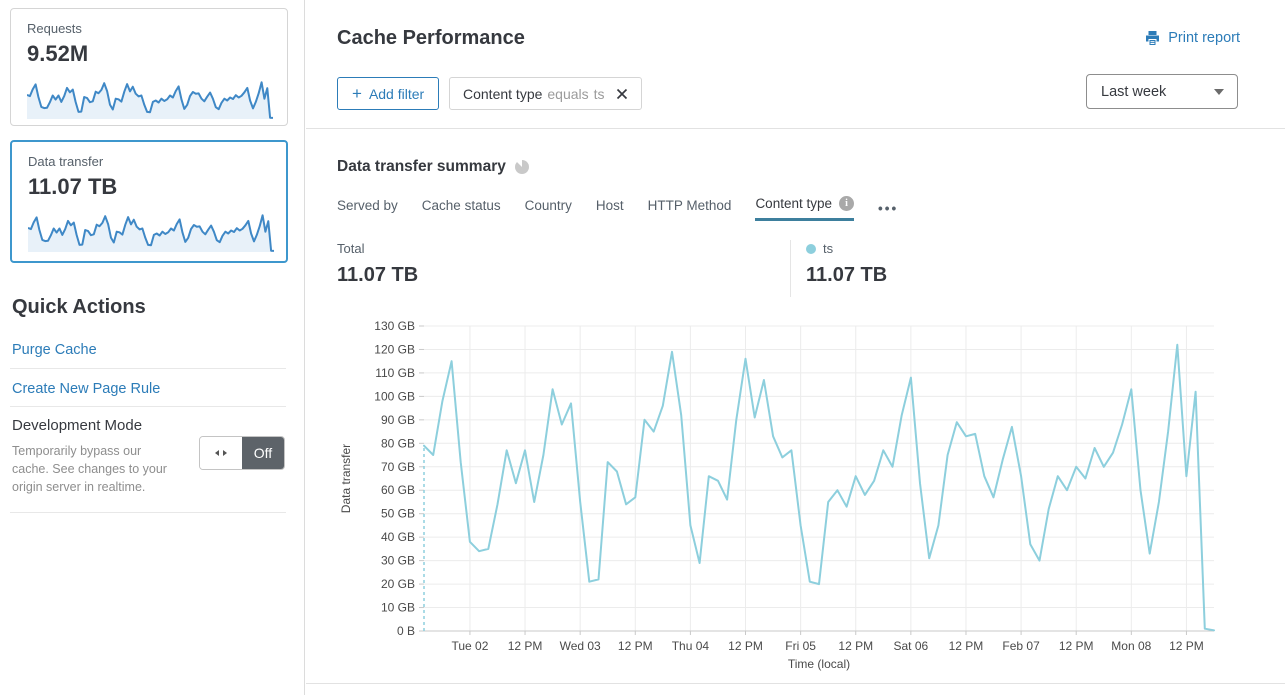  What do you see at coordinates (828, 248) in the screenshot?
I see `legend-label-ts: ts` at bounding box center [828, 248].